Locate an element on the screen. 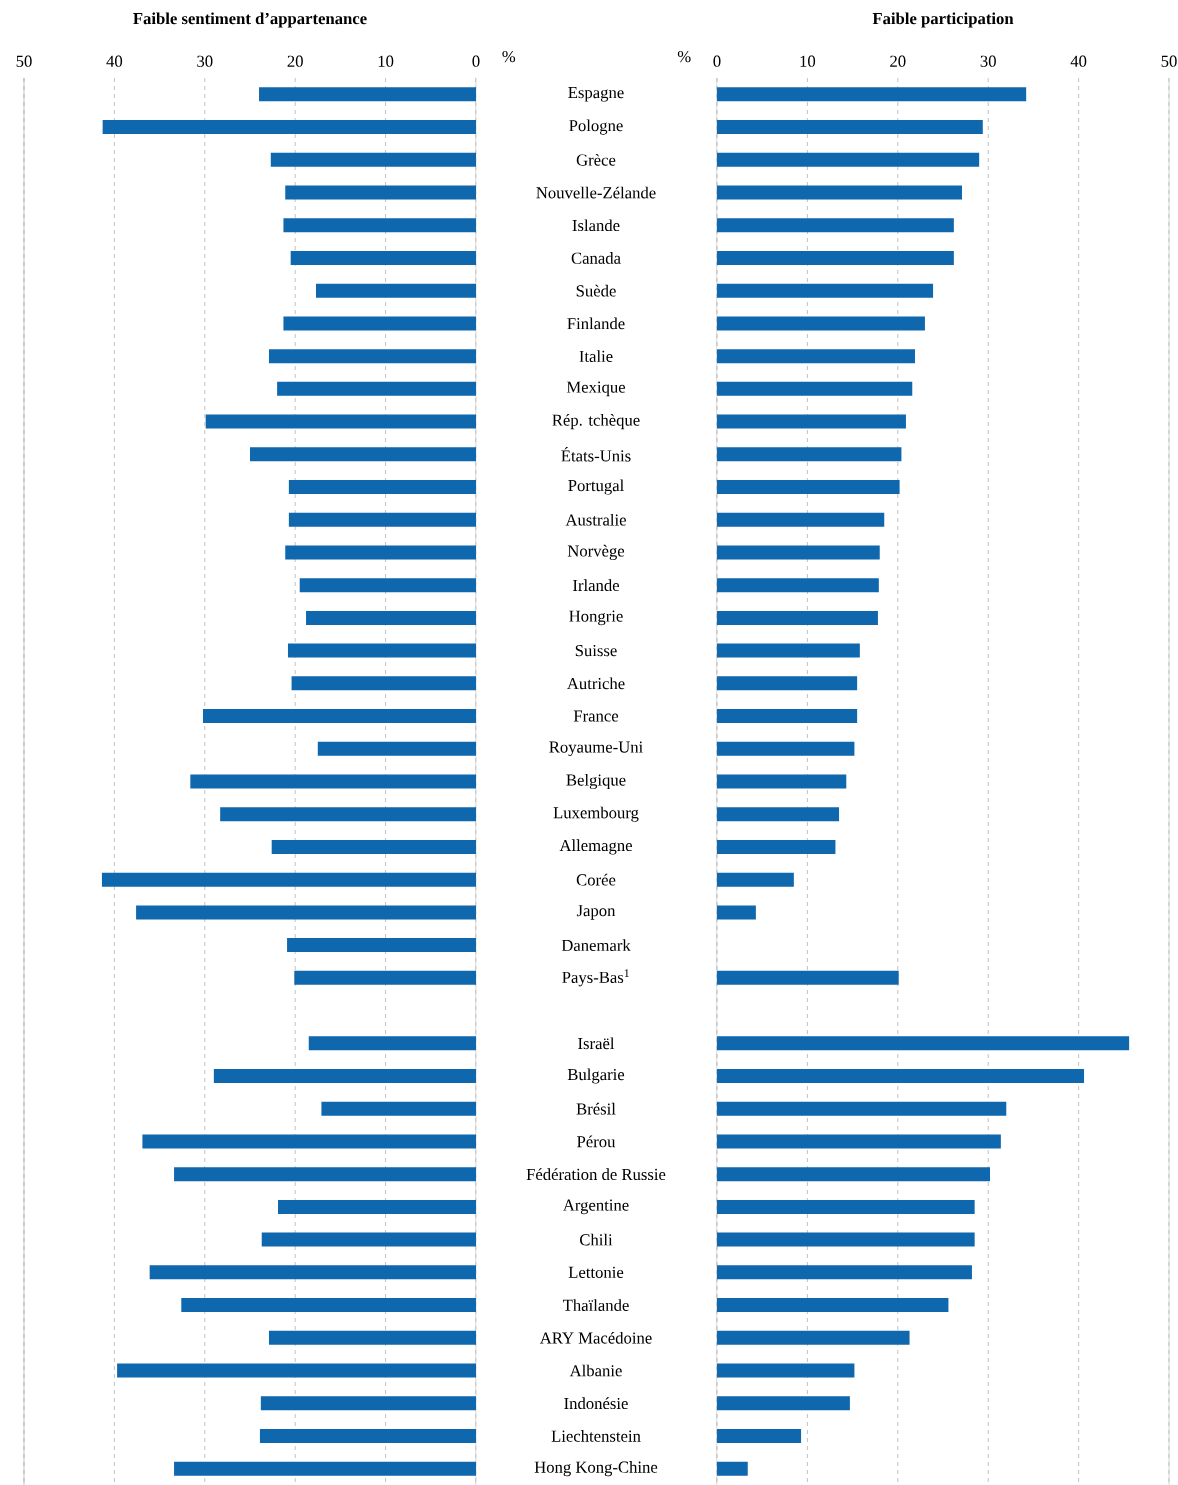 Image resolution: width=1178 pixels, height=1485 pixels. y-tick-label: Thaïlande is located at coordinates (595, 1305).